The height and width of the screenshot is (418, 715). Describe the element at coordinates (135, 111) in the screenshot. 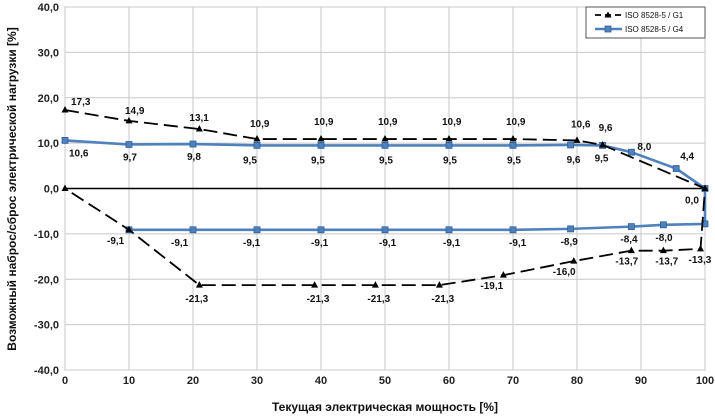

I see `data-label: 14,9` at that location.